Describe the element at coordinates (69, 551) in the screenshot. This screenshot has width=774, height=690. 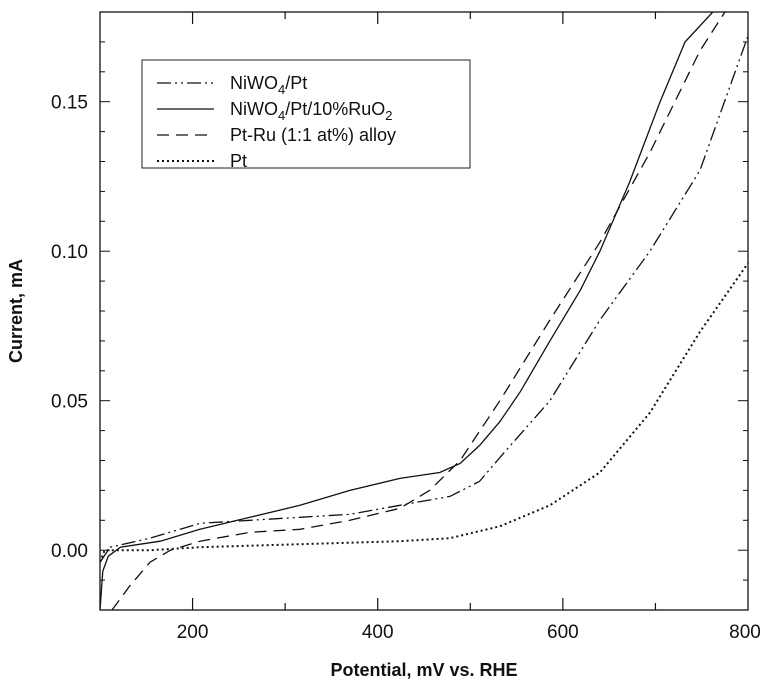
I see `y-tick-label: 0.00` at that location.